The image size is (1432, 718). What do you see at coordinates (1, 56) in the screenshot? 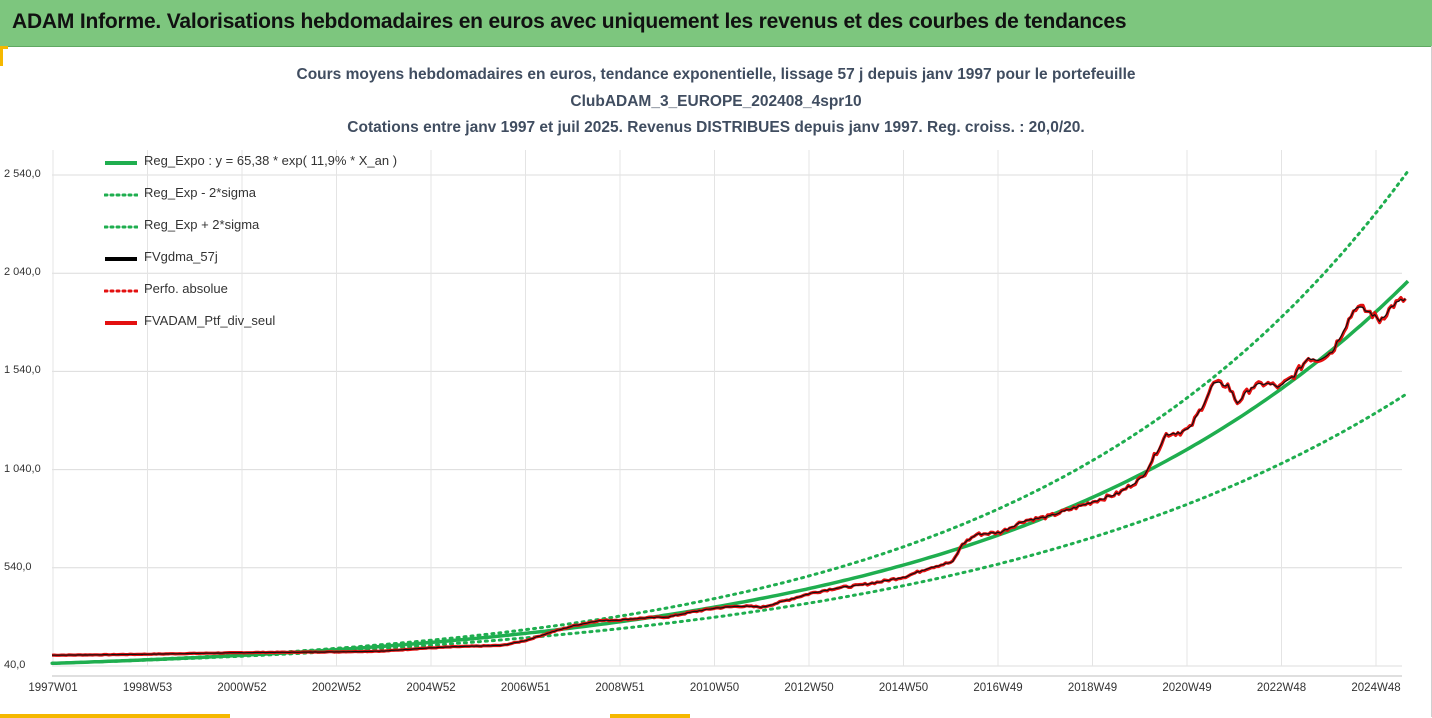
I see `accent-bar-left-vertical` at bounding box center [1, 56].